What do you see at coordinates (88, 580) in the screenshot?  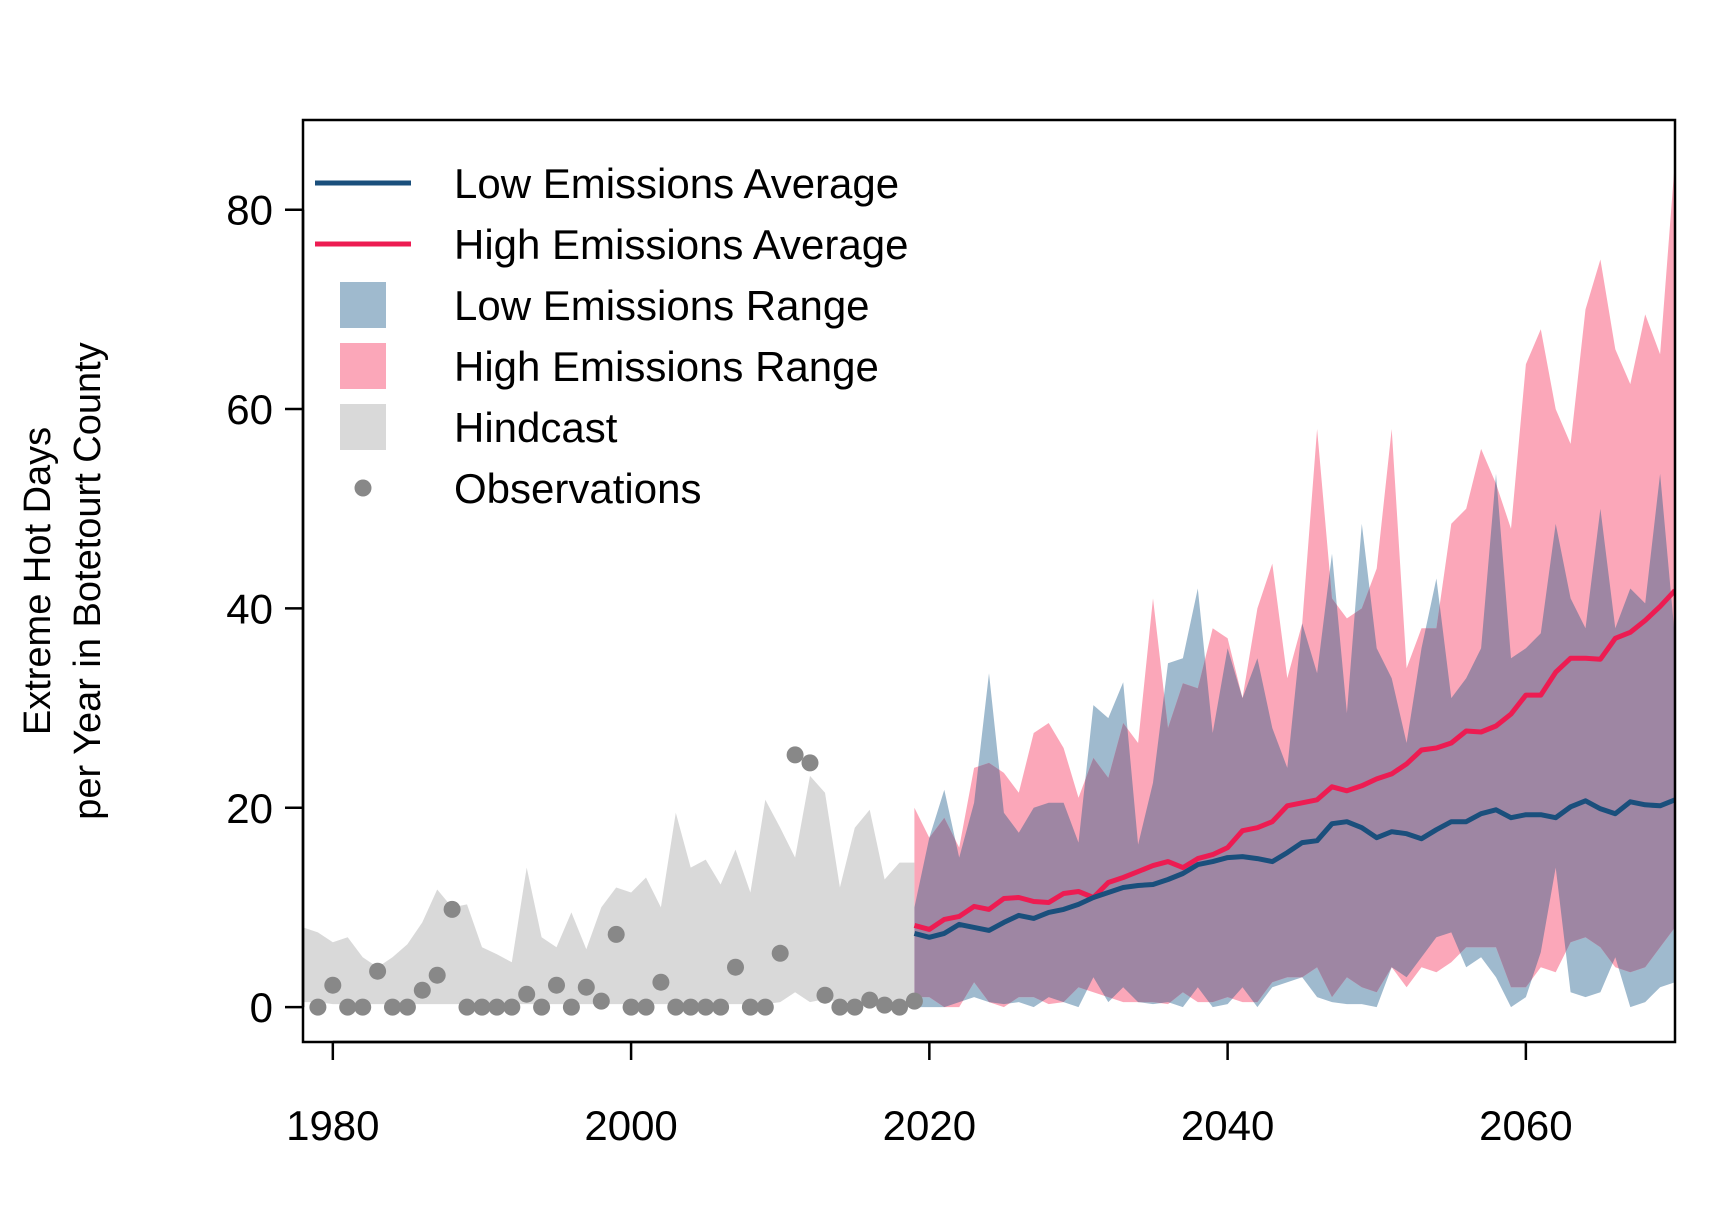 I see `y-axis-title-line-2: per Year in Botetourt County` at bounding box center [88, 580].